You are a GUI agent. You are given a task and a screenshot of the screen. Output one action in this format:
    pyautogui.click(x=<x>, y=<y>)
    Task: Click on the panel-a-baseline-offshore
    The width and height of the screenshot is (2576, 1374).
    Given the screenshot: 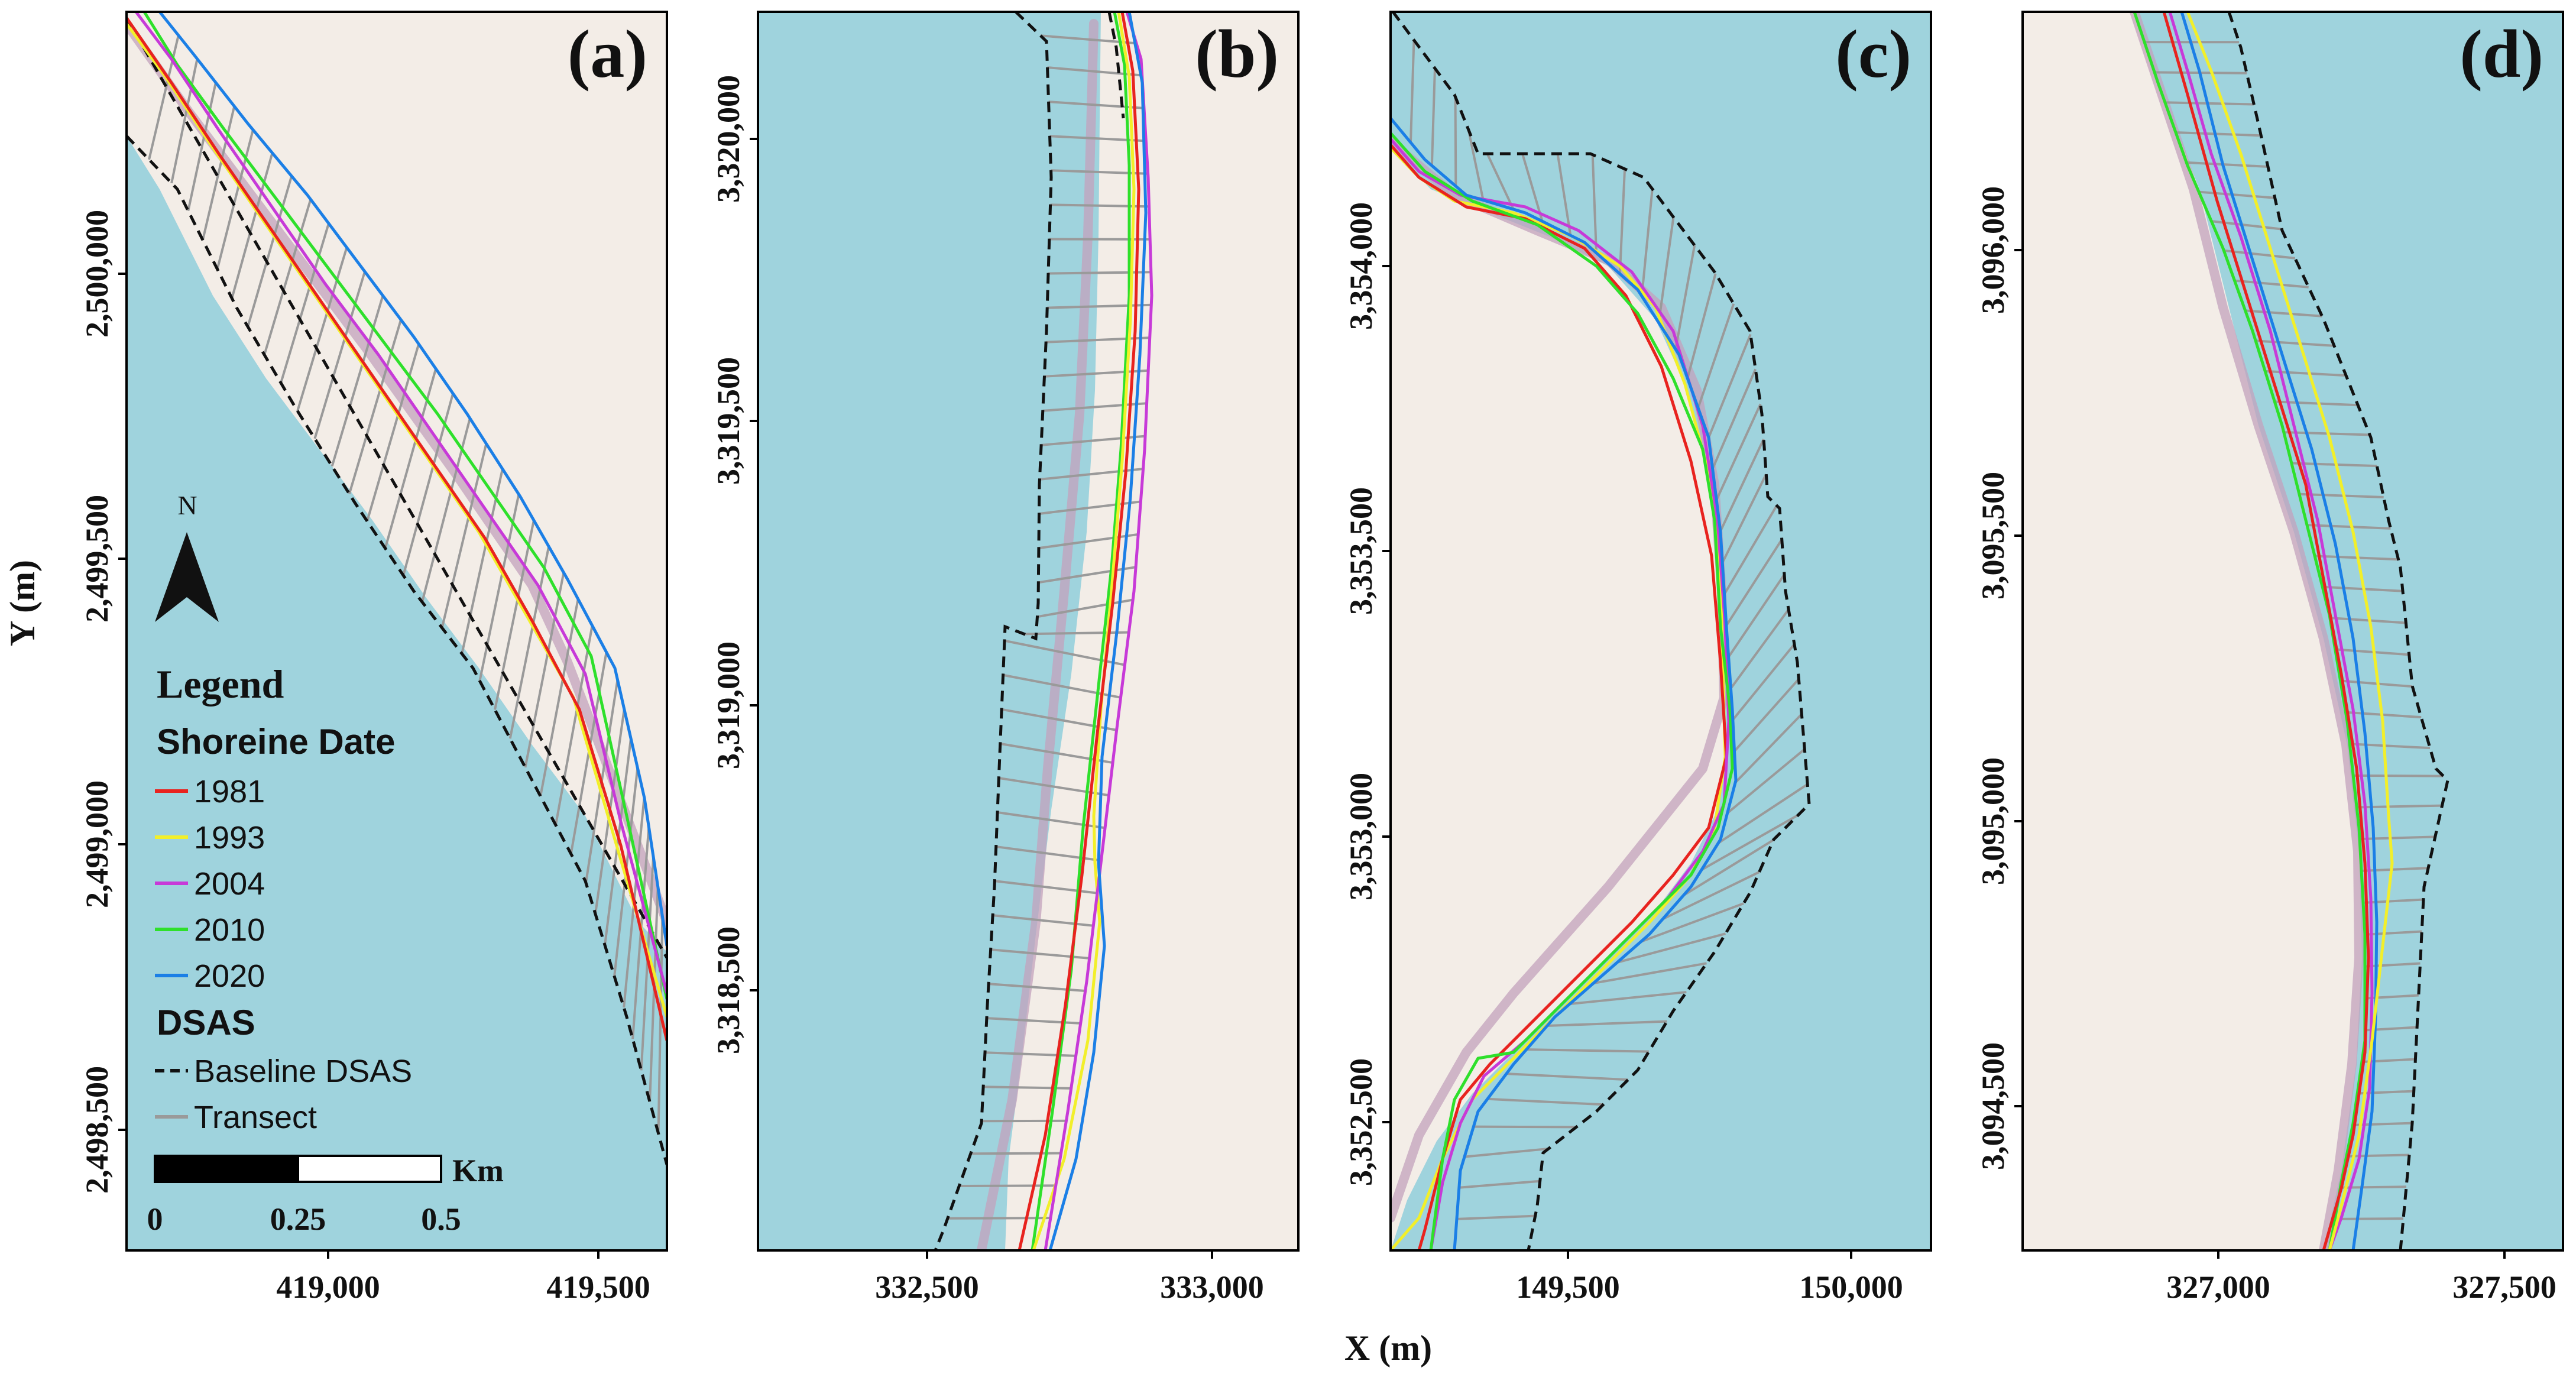 What is the action you would take?
    pyautogui.click(x=397, y=488)
    